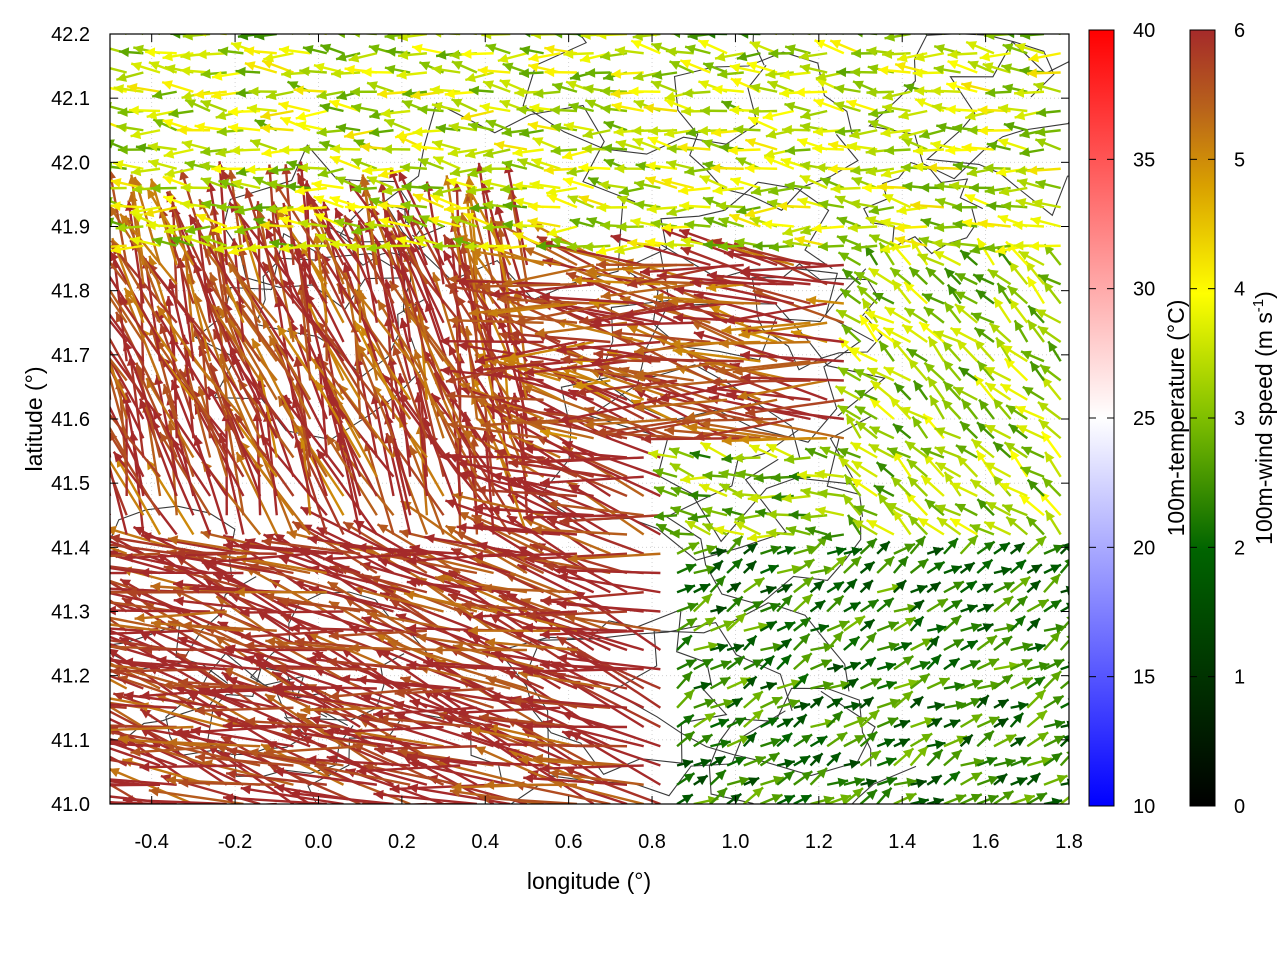  I want to click on terrain-contour, so click(812, 745).